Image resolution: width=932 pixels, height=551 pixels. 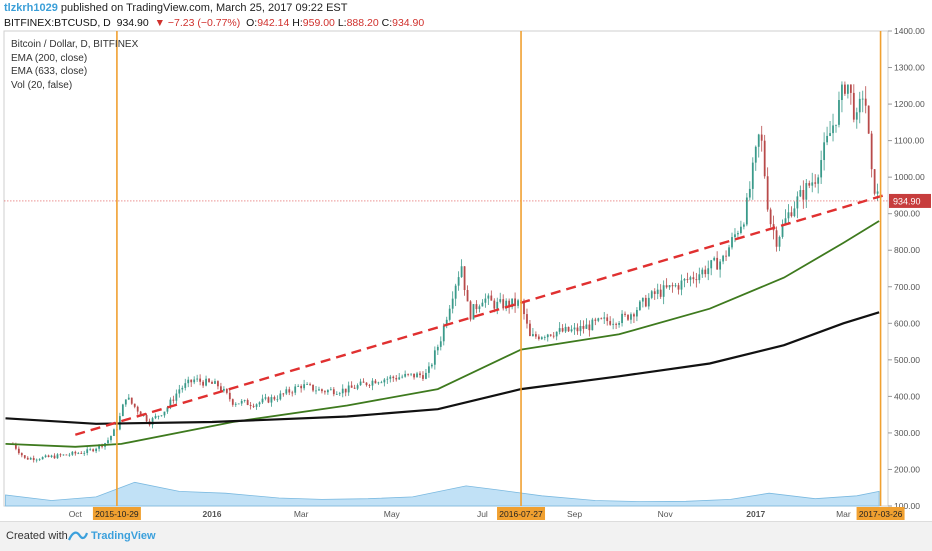 What do you see at coordinates (42, 85) in the screenshot?
I see `legend-volume: Vol (20, false)` at bounding box center [42, 85].